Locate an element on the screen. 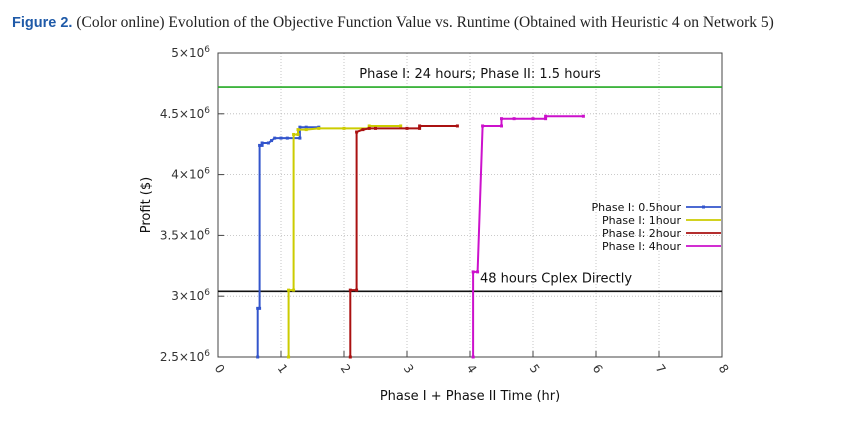 The height and width of the screenshot is (423, 865). y-tick-label: 5×106 is located at coordinates (190, 52).